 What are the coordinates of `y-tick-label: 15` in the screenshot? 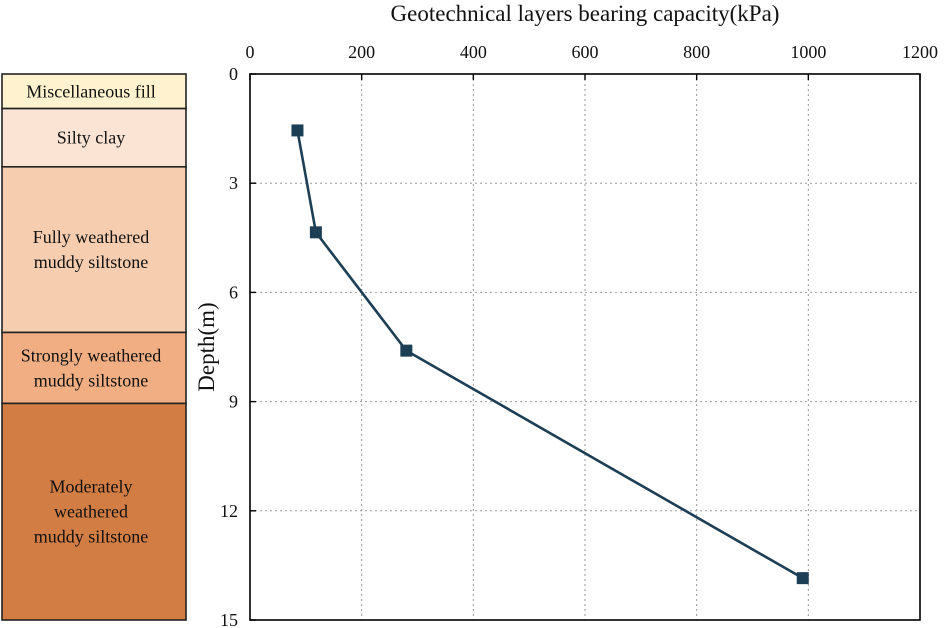 It's located at (229, 619).